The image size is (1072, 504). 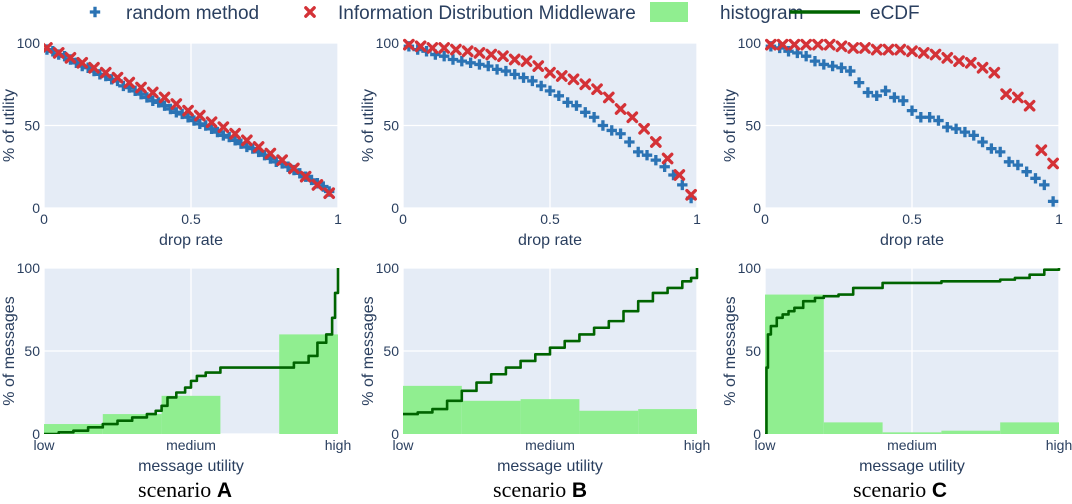 I want to click on x-axis-title: message utility, so click(x=550, y=466).